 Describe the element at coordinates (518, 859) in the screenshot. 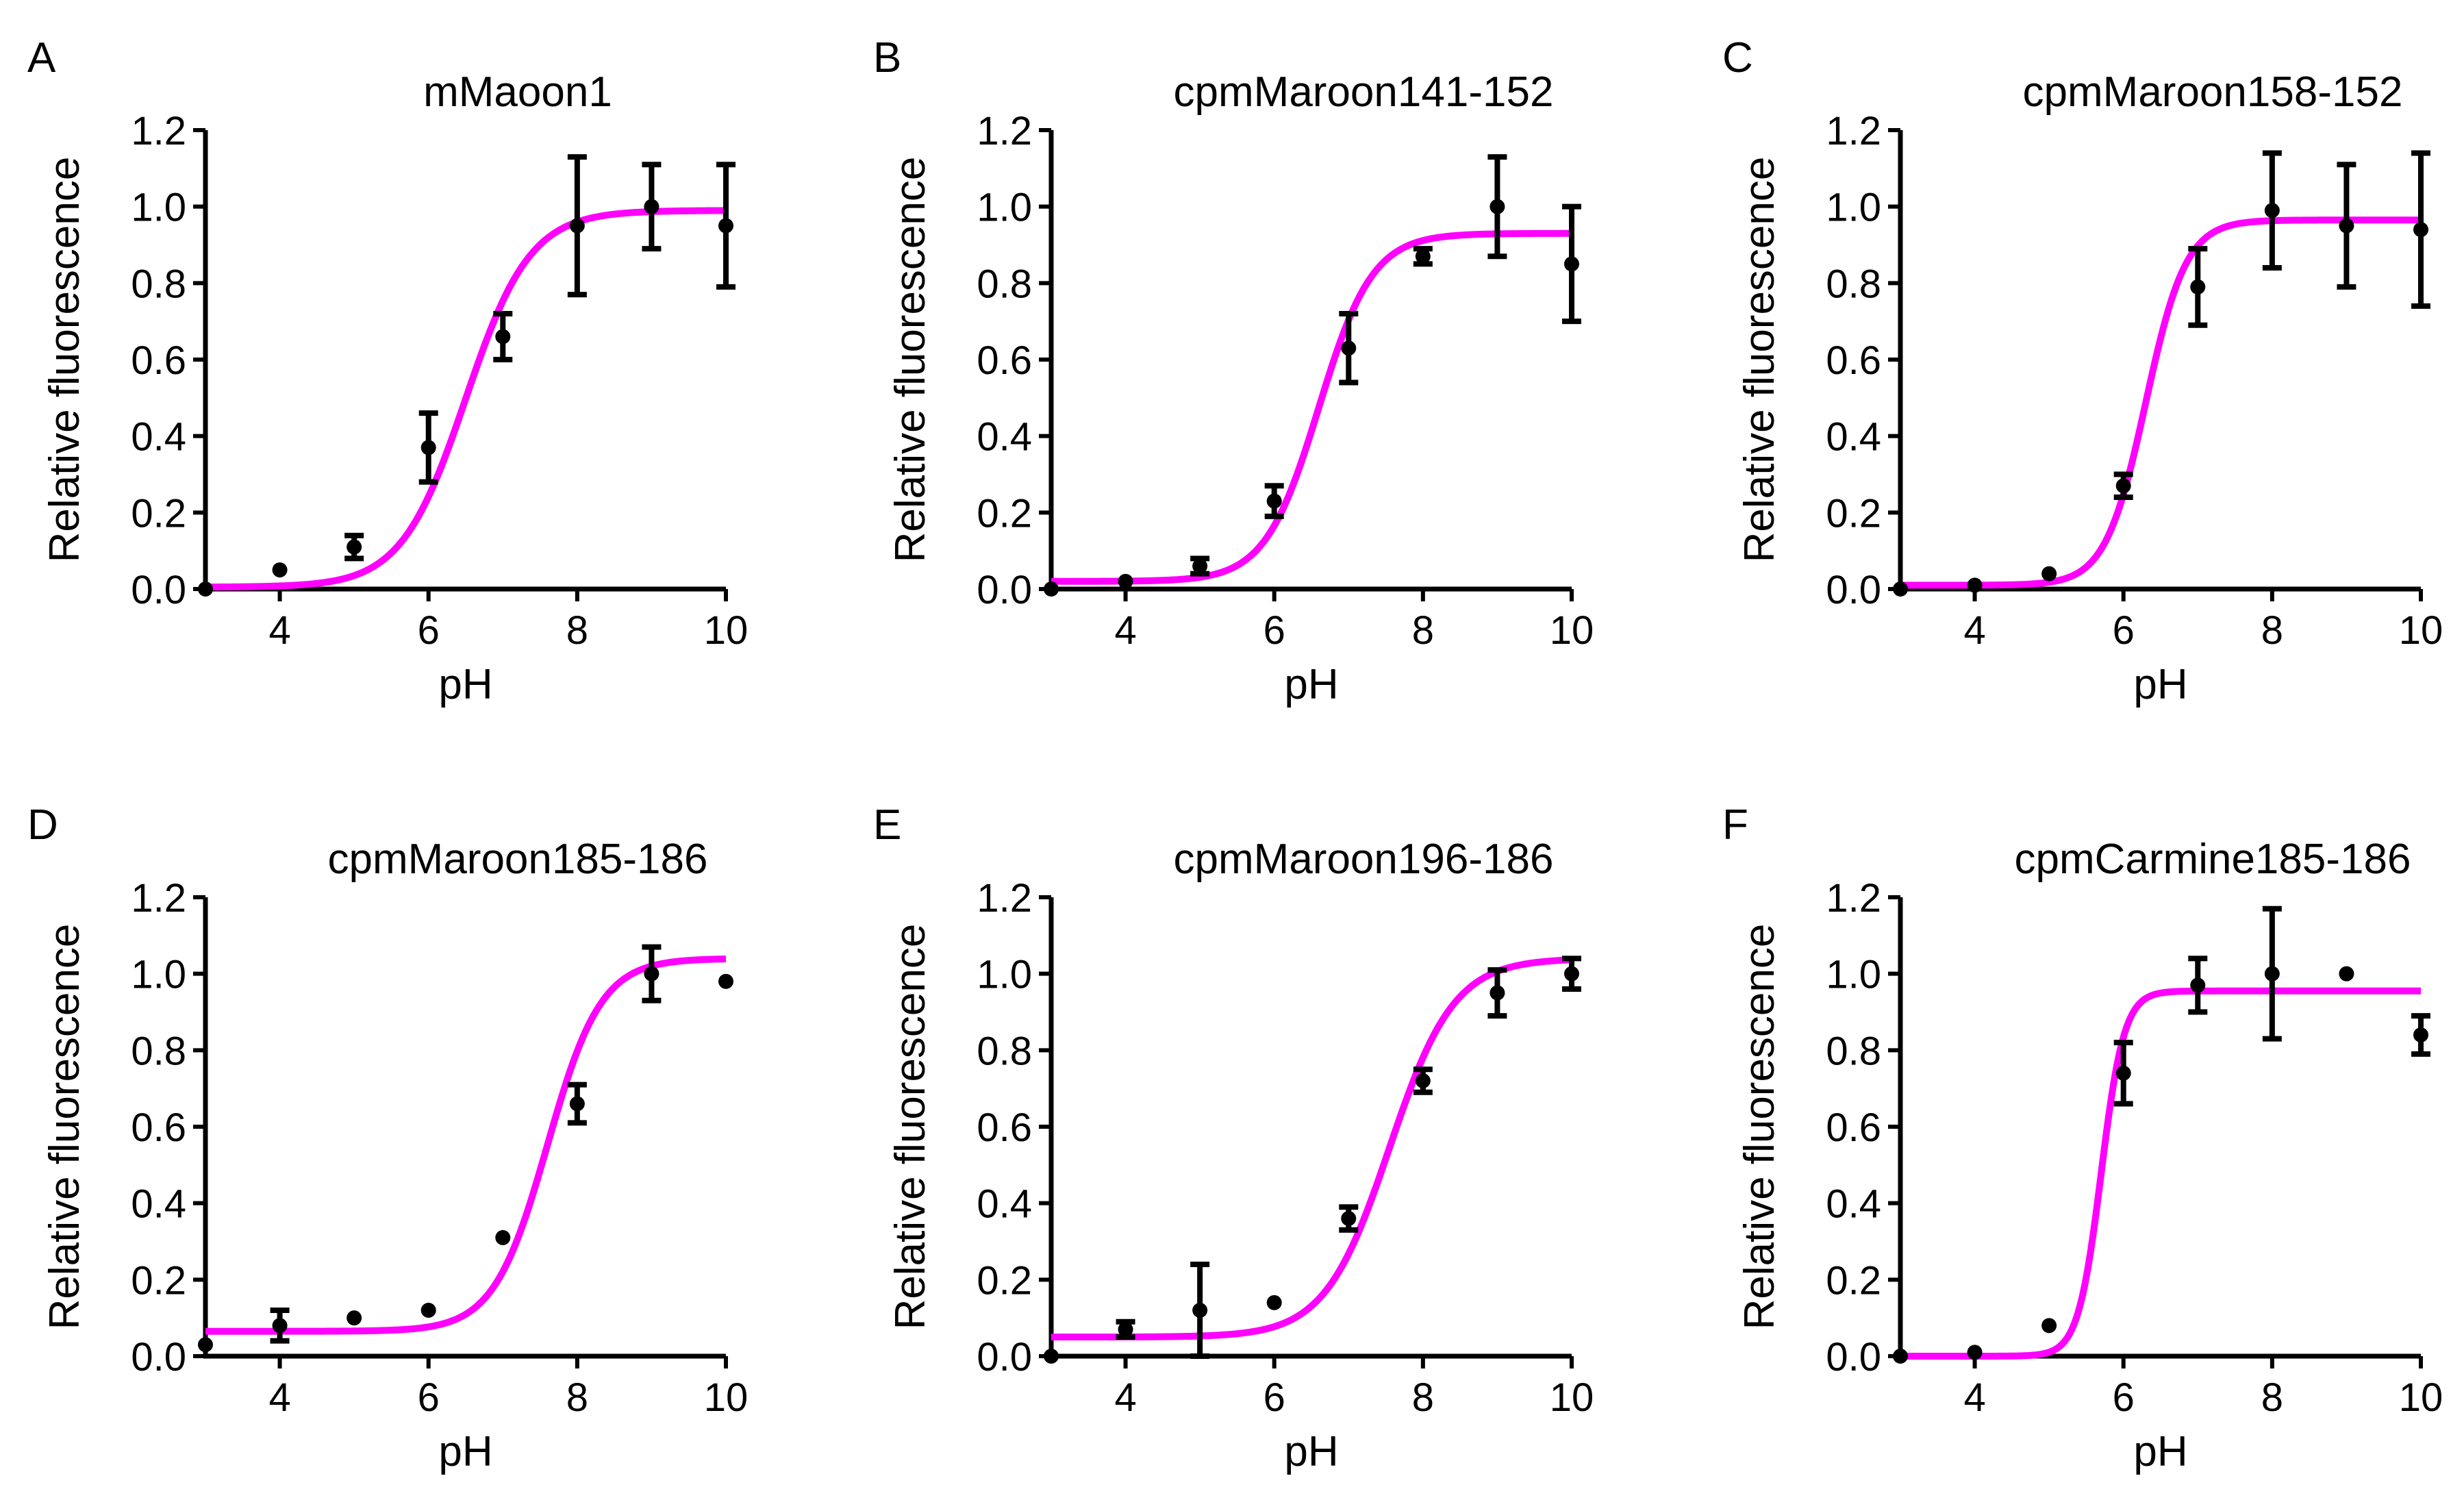

I see `chart-title: cpmMaroon185-186` at that location.